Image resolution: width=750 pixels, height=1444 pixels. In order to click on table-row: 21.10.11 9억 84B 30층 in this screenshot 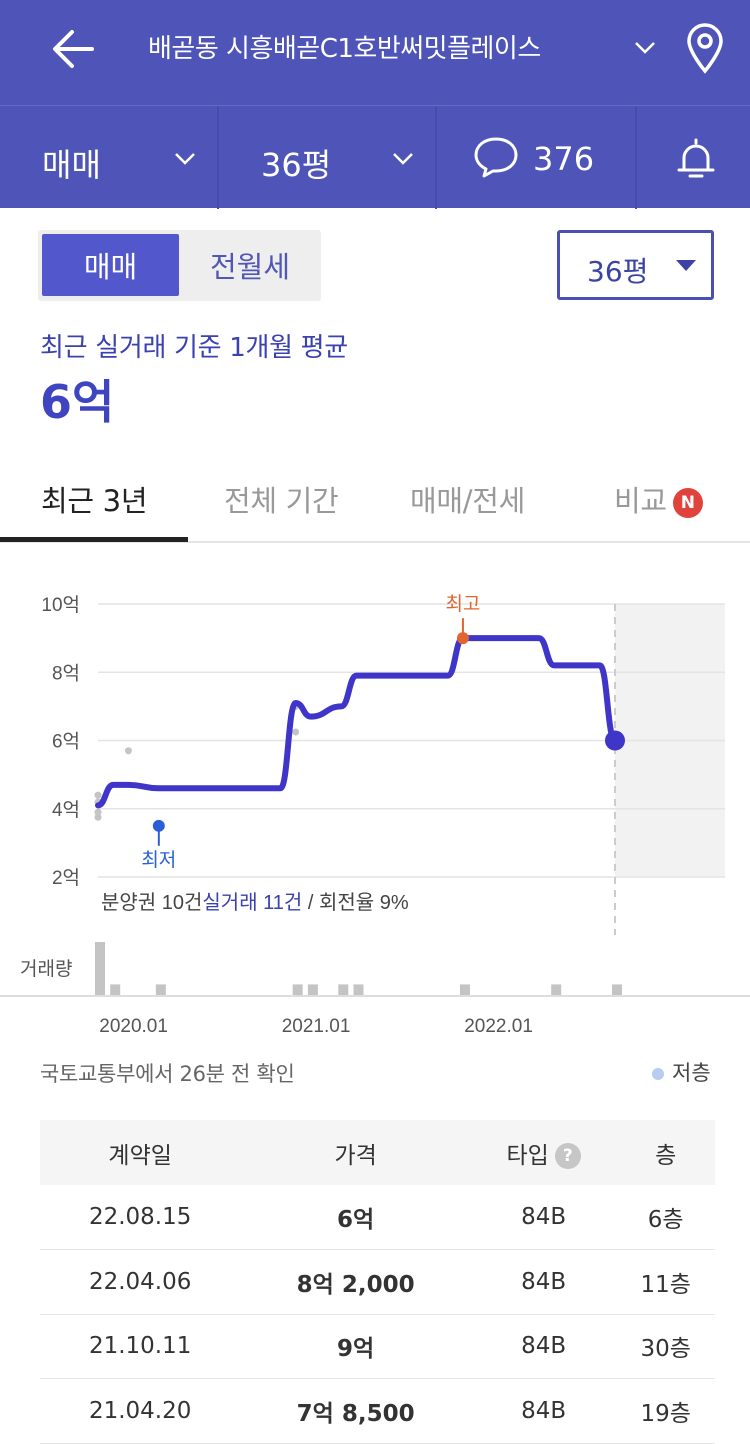, I will do `click(377, 1346)`.